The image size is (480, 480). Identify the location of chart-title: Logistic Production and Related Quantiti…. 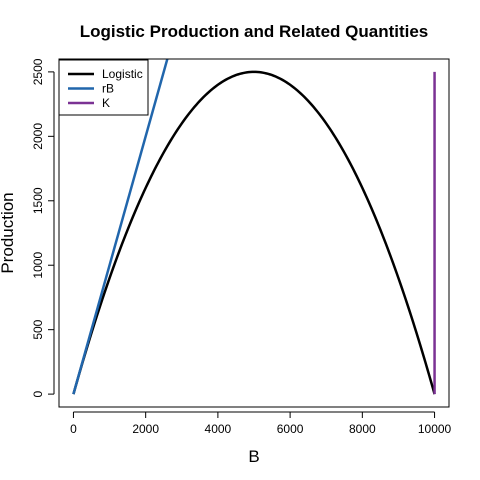
(254, 31).